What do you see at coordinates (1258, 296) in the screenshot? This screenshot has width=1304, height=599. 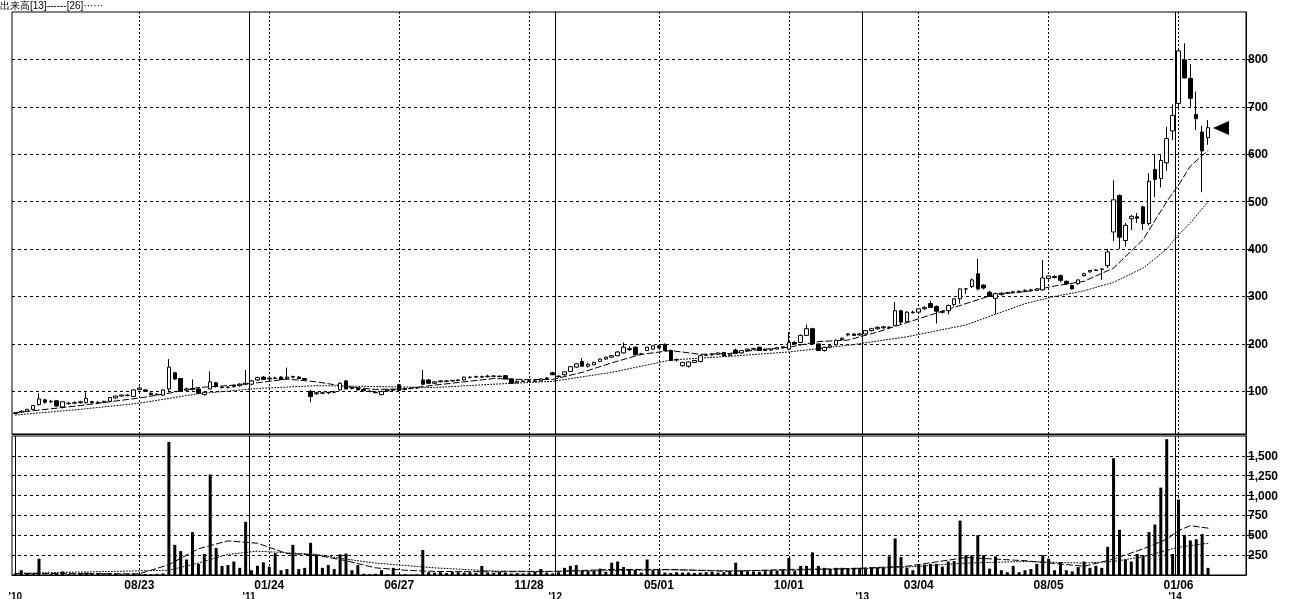 I see `y-tick-label: 300` at bounding box center [1258, 296].